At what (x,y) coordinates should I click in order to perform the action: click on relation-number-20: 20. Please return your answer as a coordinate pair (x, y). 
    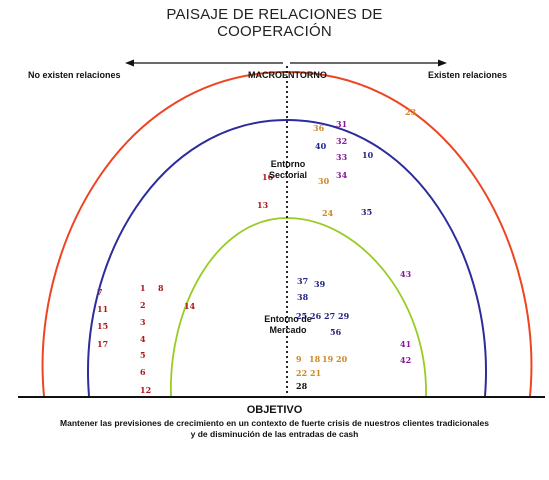
    Looking at the image, I should click on (342, 359).